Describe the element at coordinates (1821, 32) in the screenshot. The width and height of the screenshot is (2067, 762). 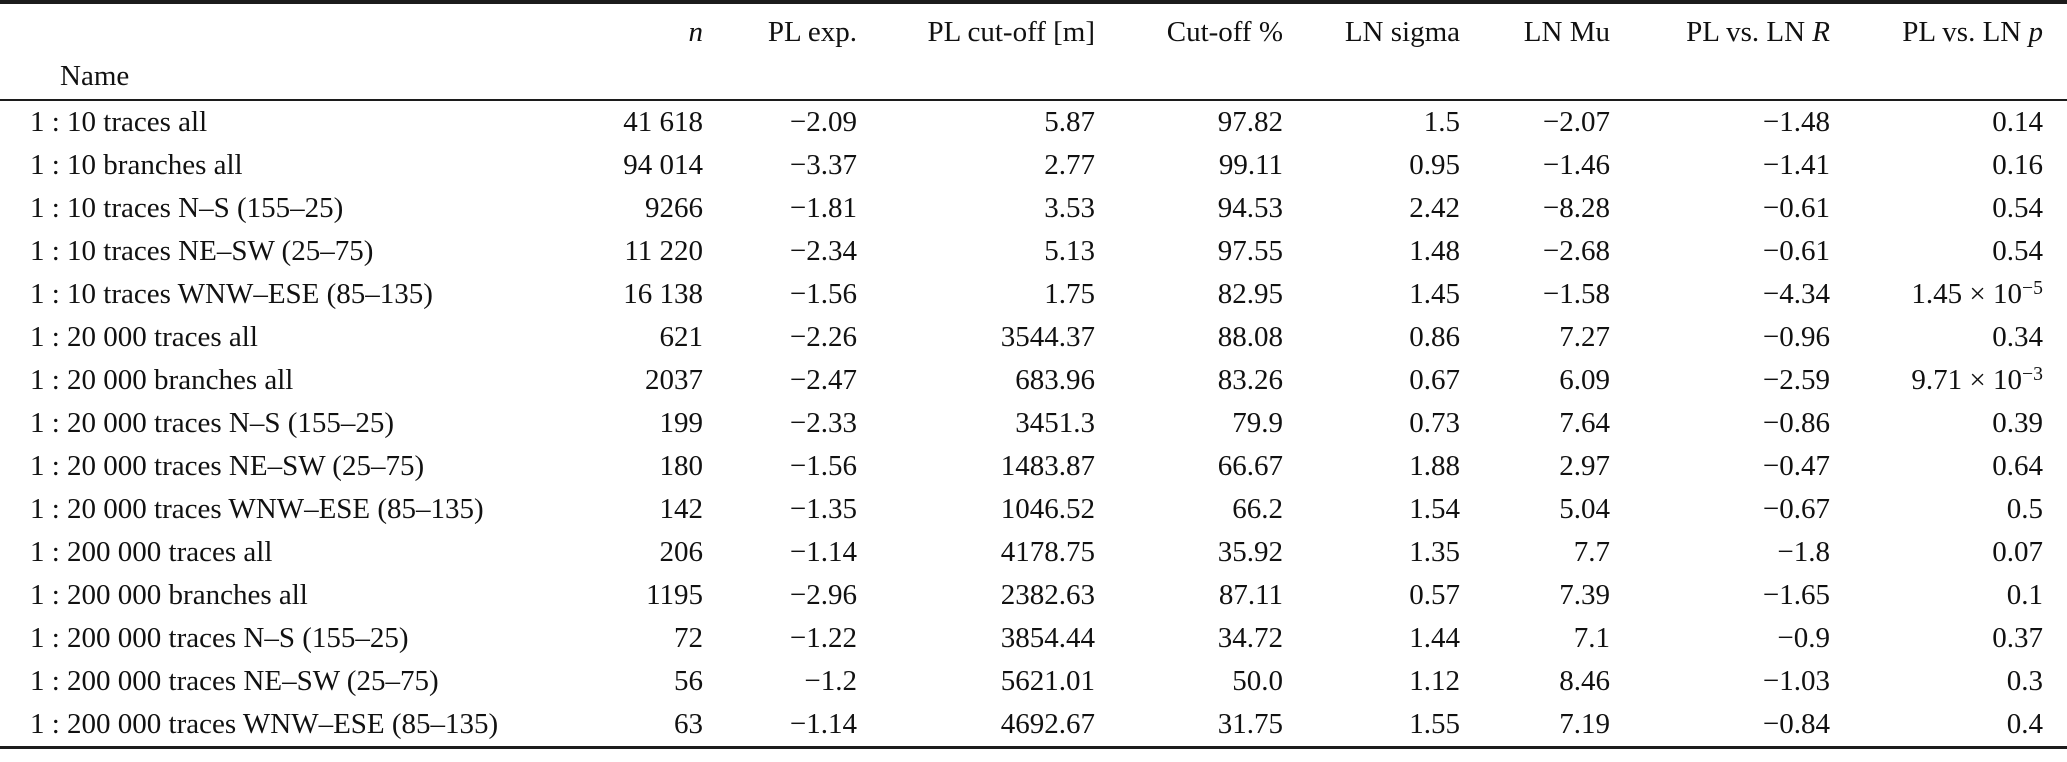
I see `column-header-label-italic: R` at that location.